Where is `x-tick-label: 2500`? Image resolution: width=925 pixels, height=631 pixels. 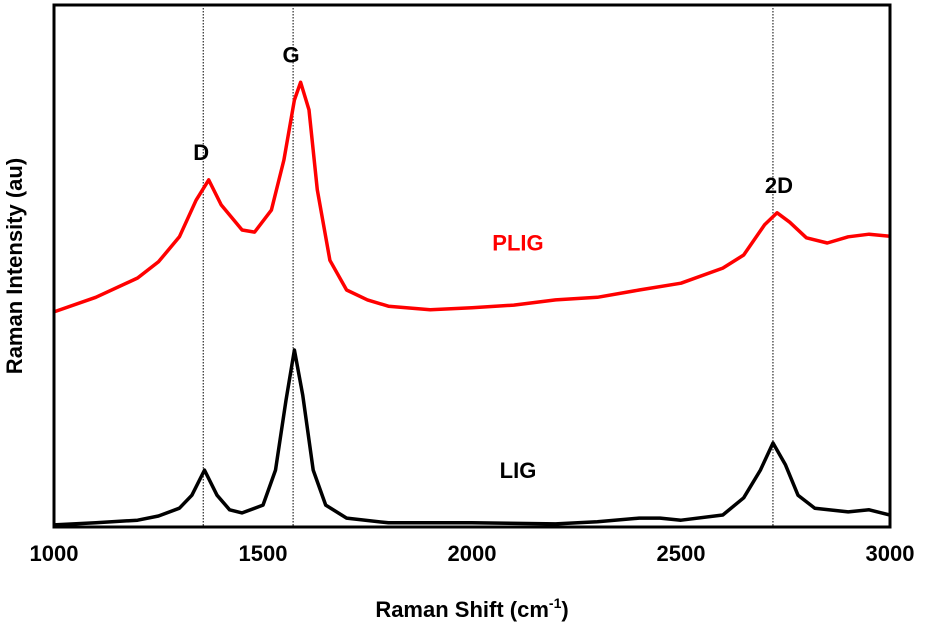 x-tick-label: 2500 is located at coordinates (681, 553).